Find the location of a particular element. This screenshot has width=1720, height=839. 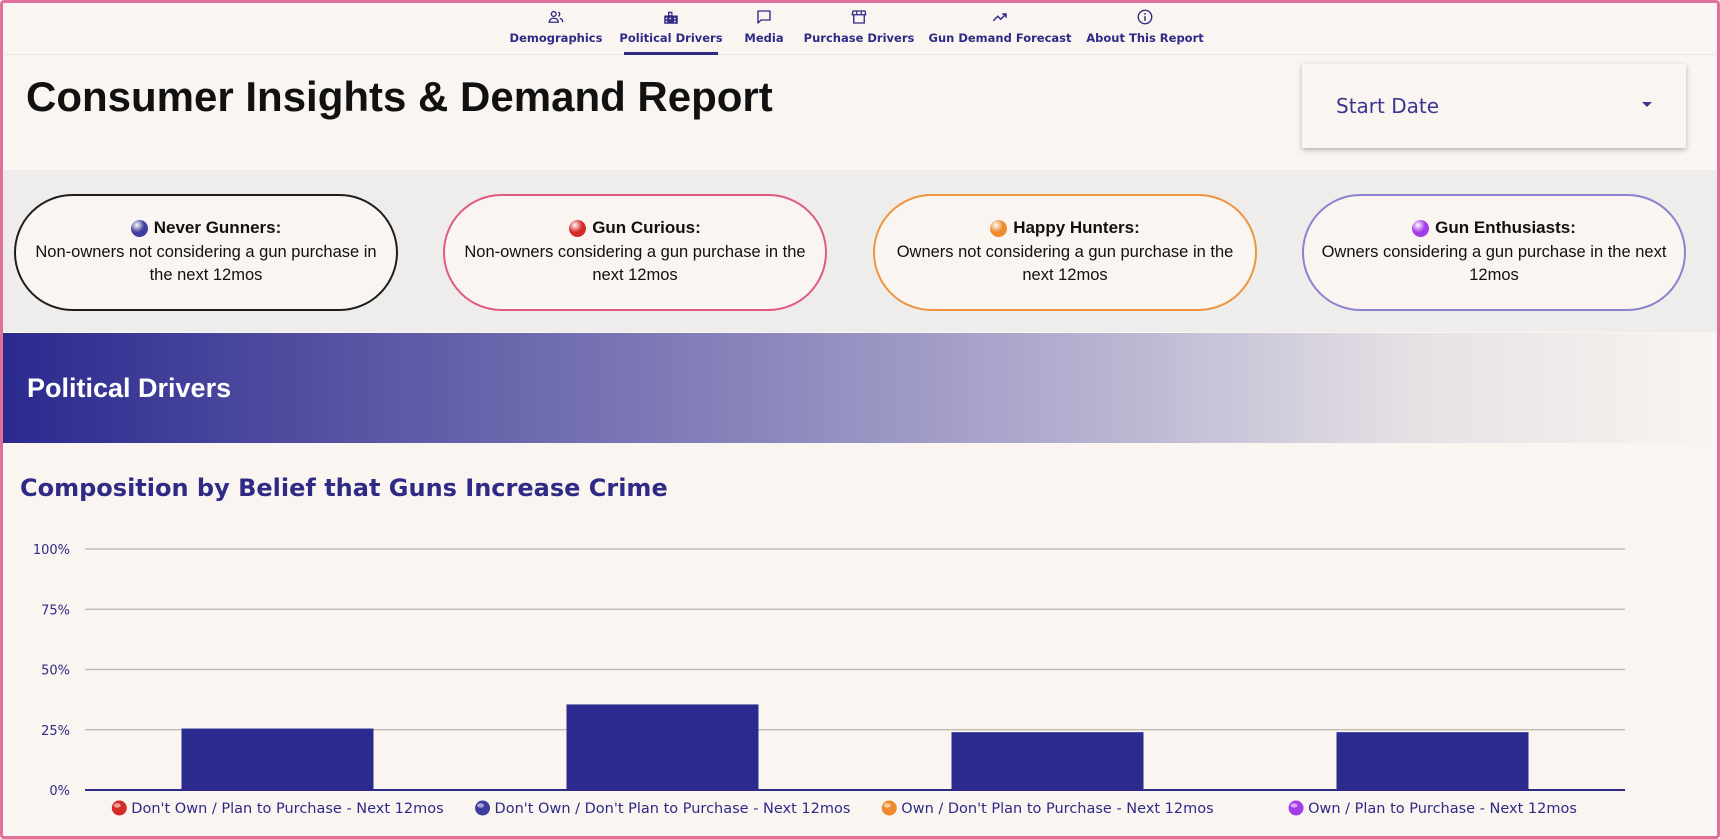

y-tick-label: 0% is located at coordinates (59, 791).